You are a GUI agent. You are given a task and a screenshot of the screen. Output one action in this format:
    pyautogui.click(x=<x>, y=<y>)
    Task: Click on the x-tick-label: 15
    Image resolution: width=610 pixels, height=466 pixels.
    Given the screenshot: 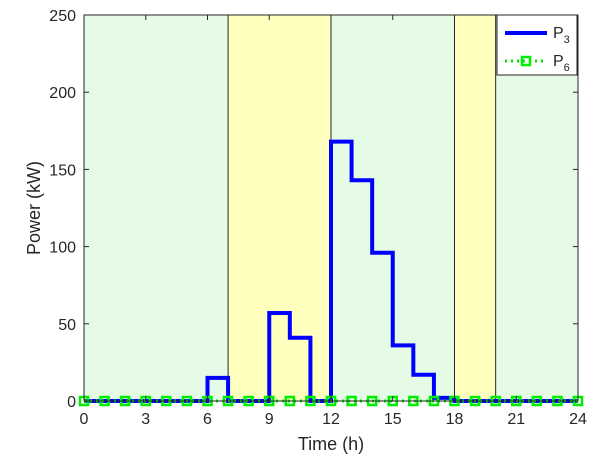 What is the action you would take?
    pyautogui.click(x=393, y=419)
    